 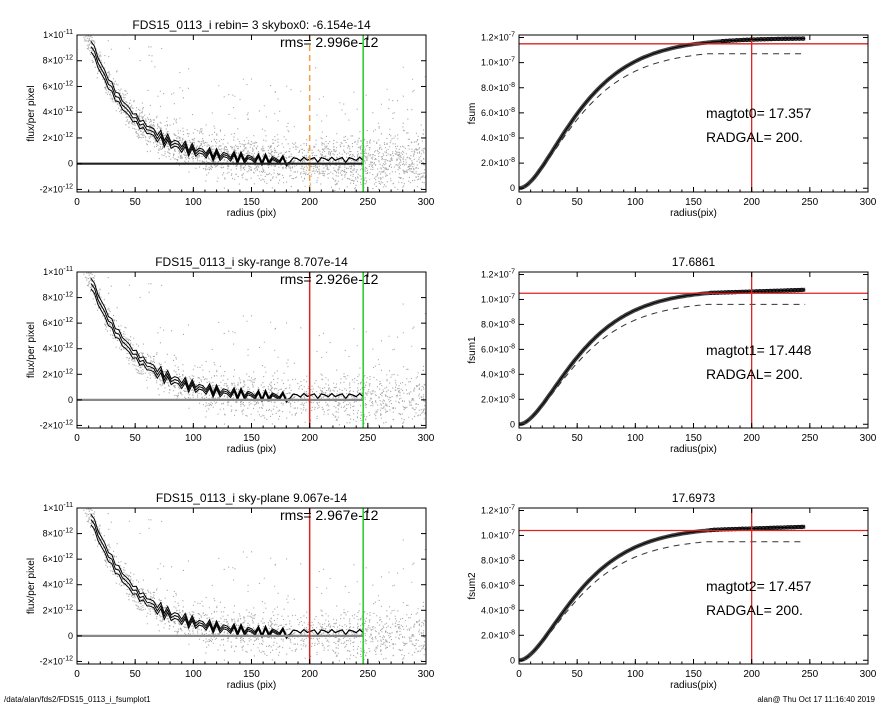 I want to click on y-tick-mantissa: 1.0×10, so click(x=495, y=299).